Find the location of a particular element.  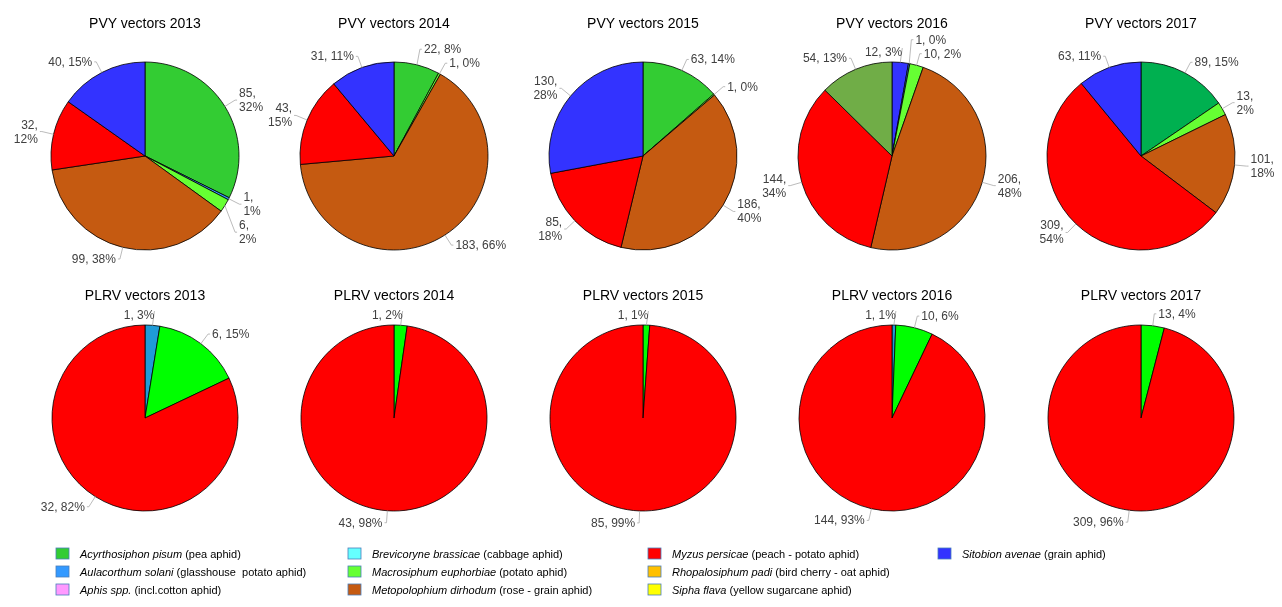

legend-label: Myzus persicae (peach - potato aphid) is located at coordinates (766, 554).